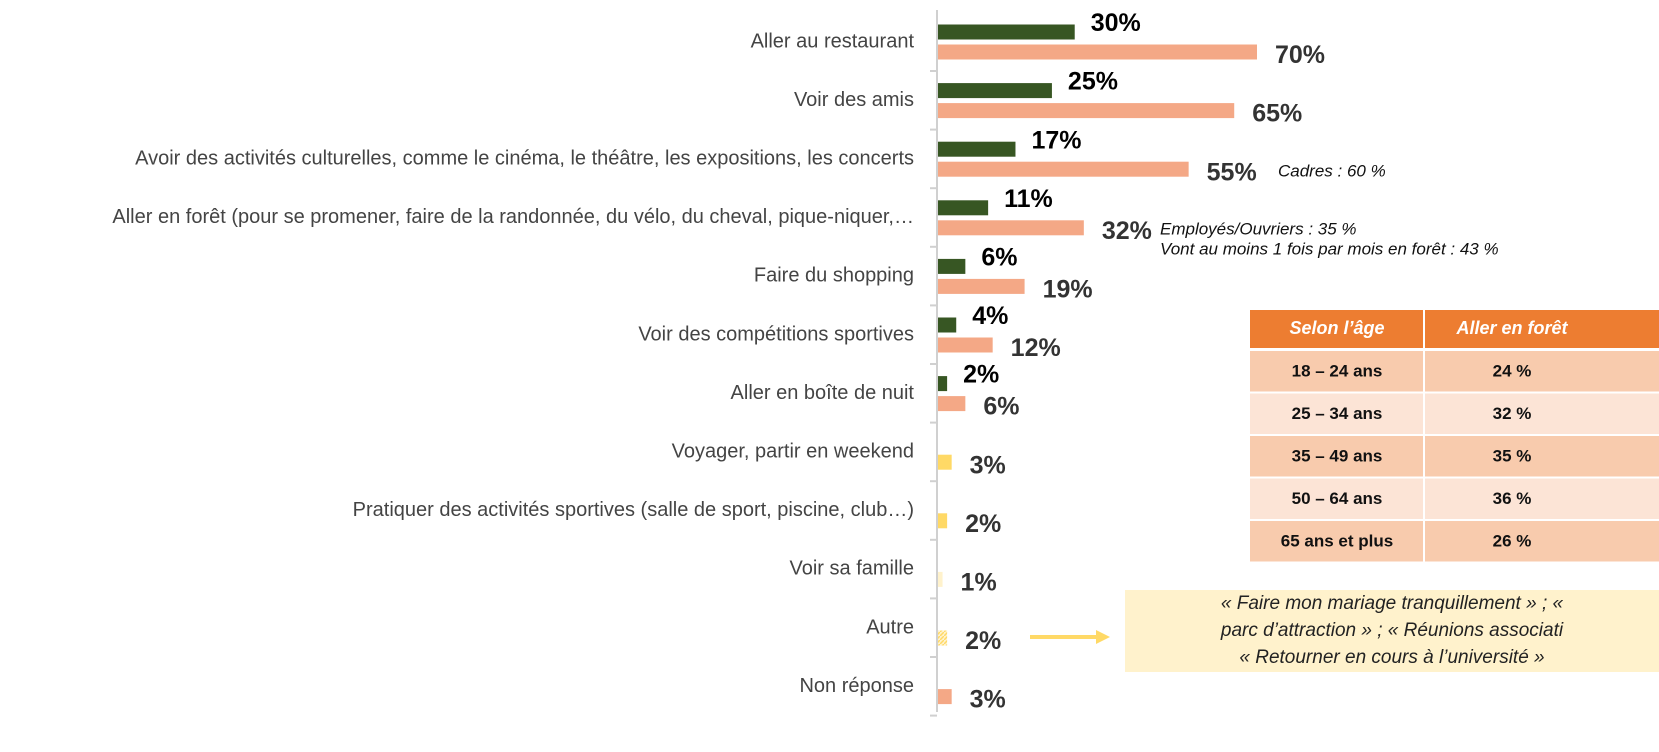 The height and width of the screenshot is (752, 1659). I want to click on table-cell-text: 18 – 24 ans, so click(1337, 370).